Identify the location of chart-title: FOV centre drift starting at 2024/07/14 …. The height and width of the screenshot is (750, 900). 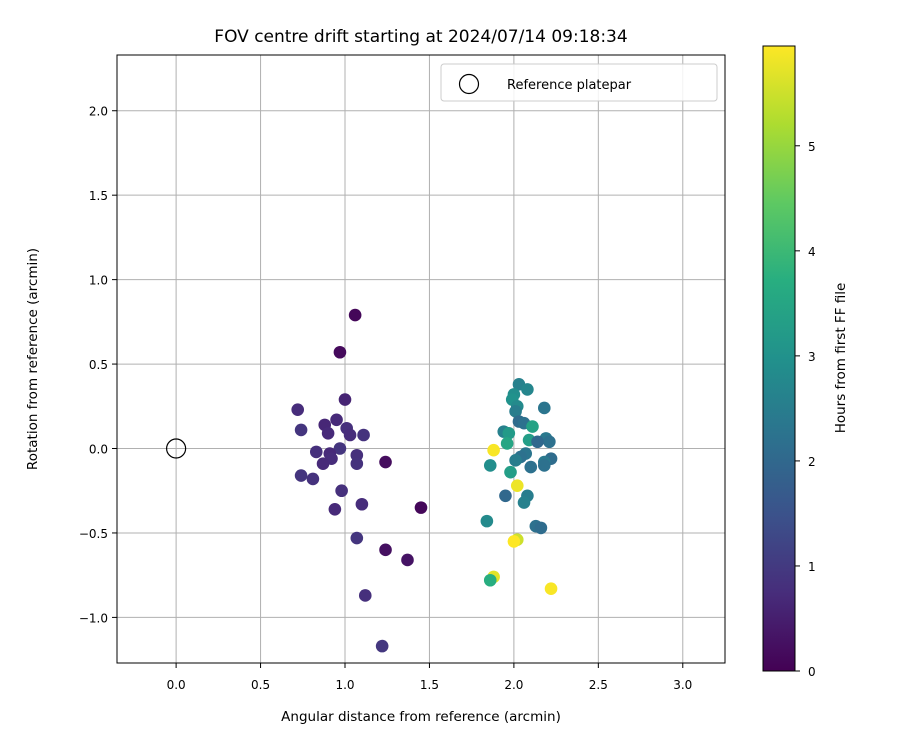
(420, 37).